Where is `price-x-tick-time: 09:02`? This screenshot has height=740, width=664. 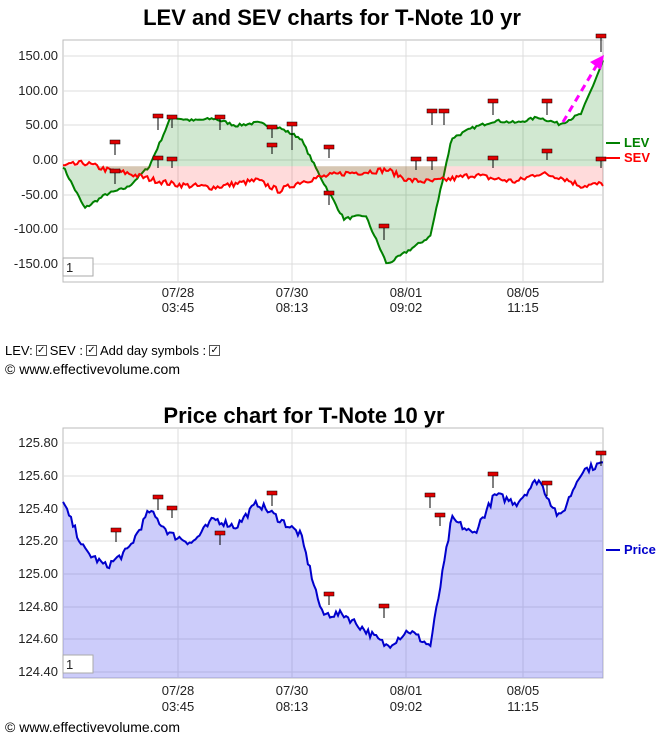 price-x-tick-time: 09:02 is located at coordinates (406, 706).